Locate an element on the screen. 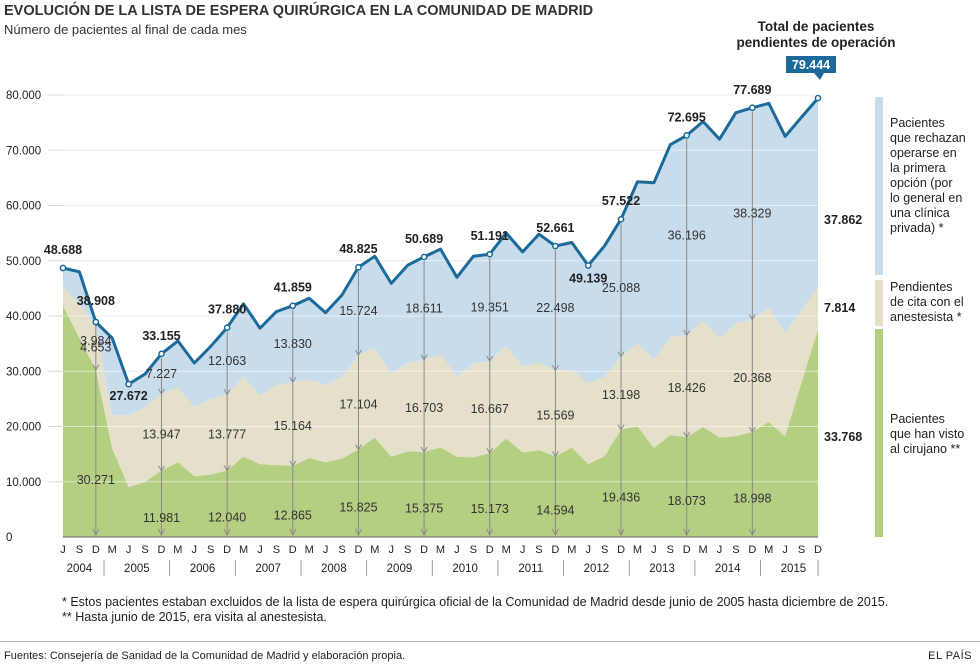  legend-blue-line: opción (por is located at coordinates (921, 183).